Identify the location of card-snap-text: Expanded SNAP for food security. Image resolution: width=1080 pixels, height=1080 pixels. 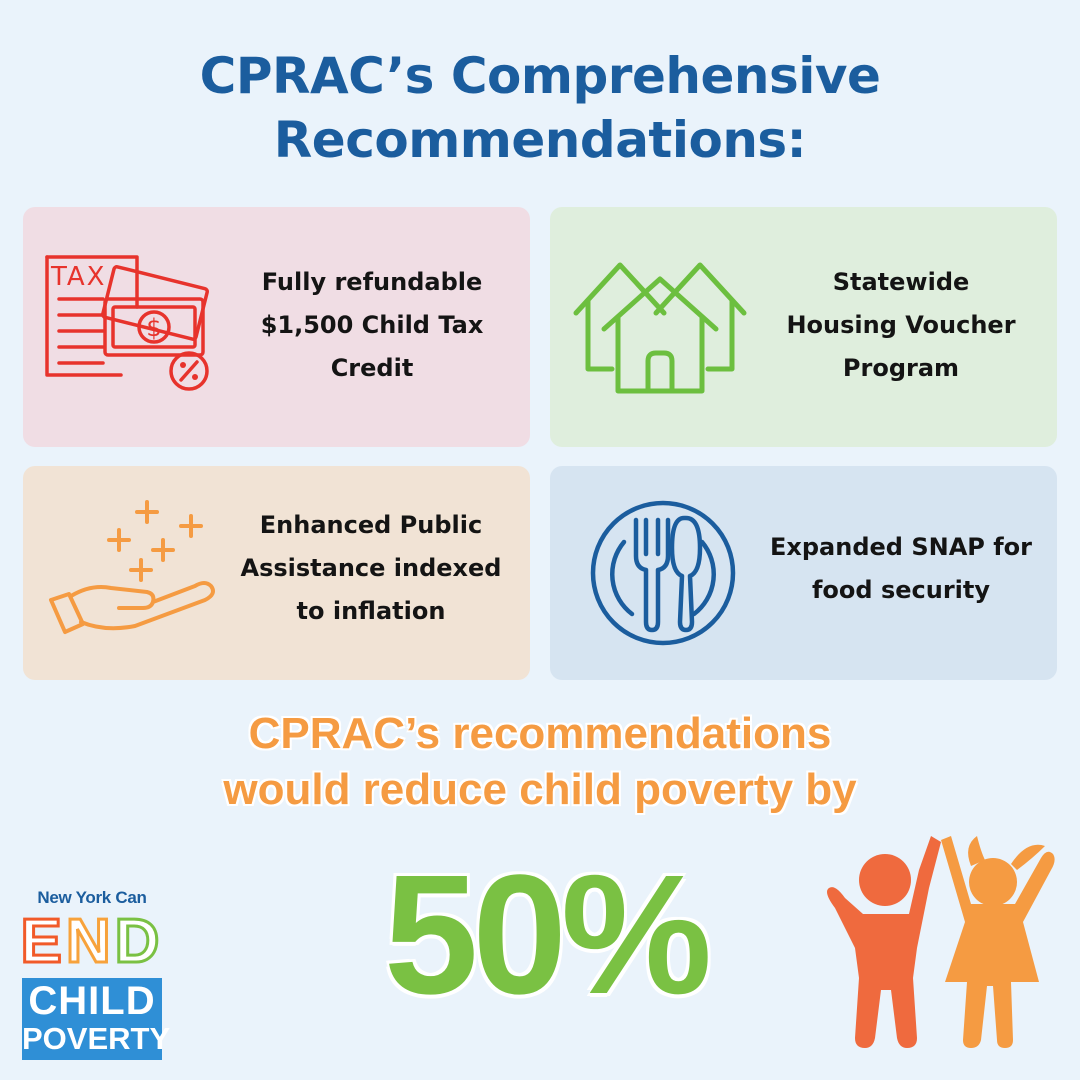
(901, 569).